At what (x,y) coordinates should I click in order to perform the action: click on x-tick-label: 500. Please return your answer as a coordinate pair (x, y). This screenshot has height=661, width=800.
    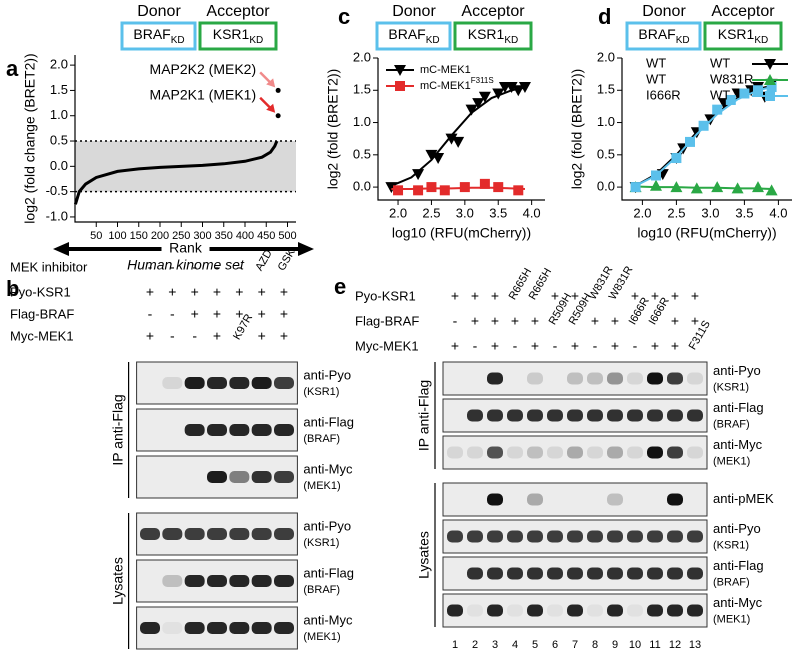
    Looking at the image, I should click on (287, 236).